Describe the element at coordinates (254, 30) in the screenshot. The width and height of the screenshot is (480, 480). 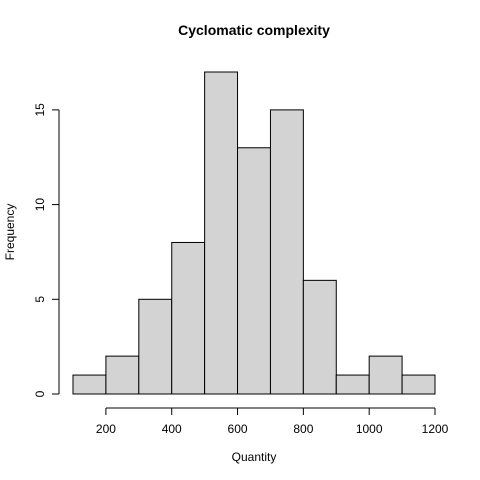
I see `chart-title: Cyclomatic complexity` at that location.